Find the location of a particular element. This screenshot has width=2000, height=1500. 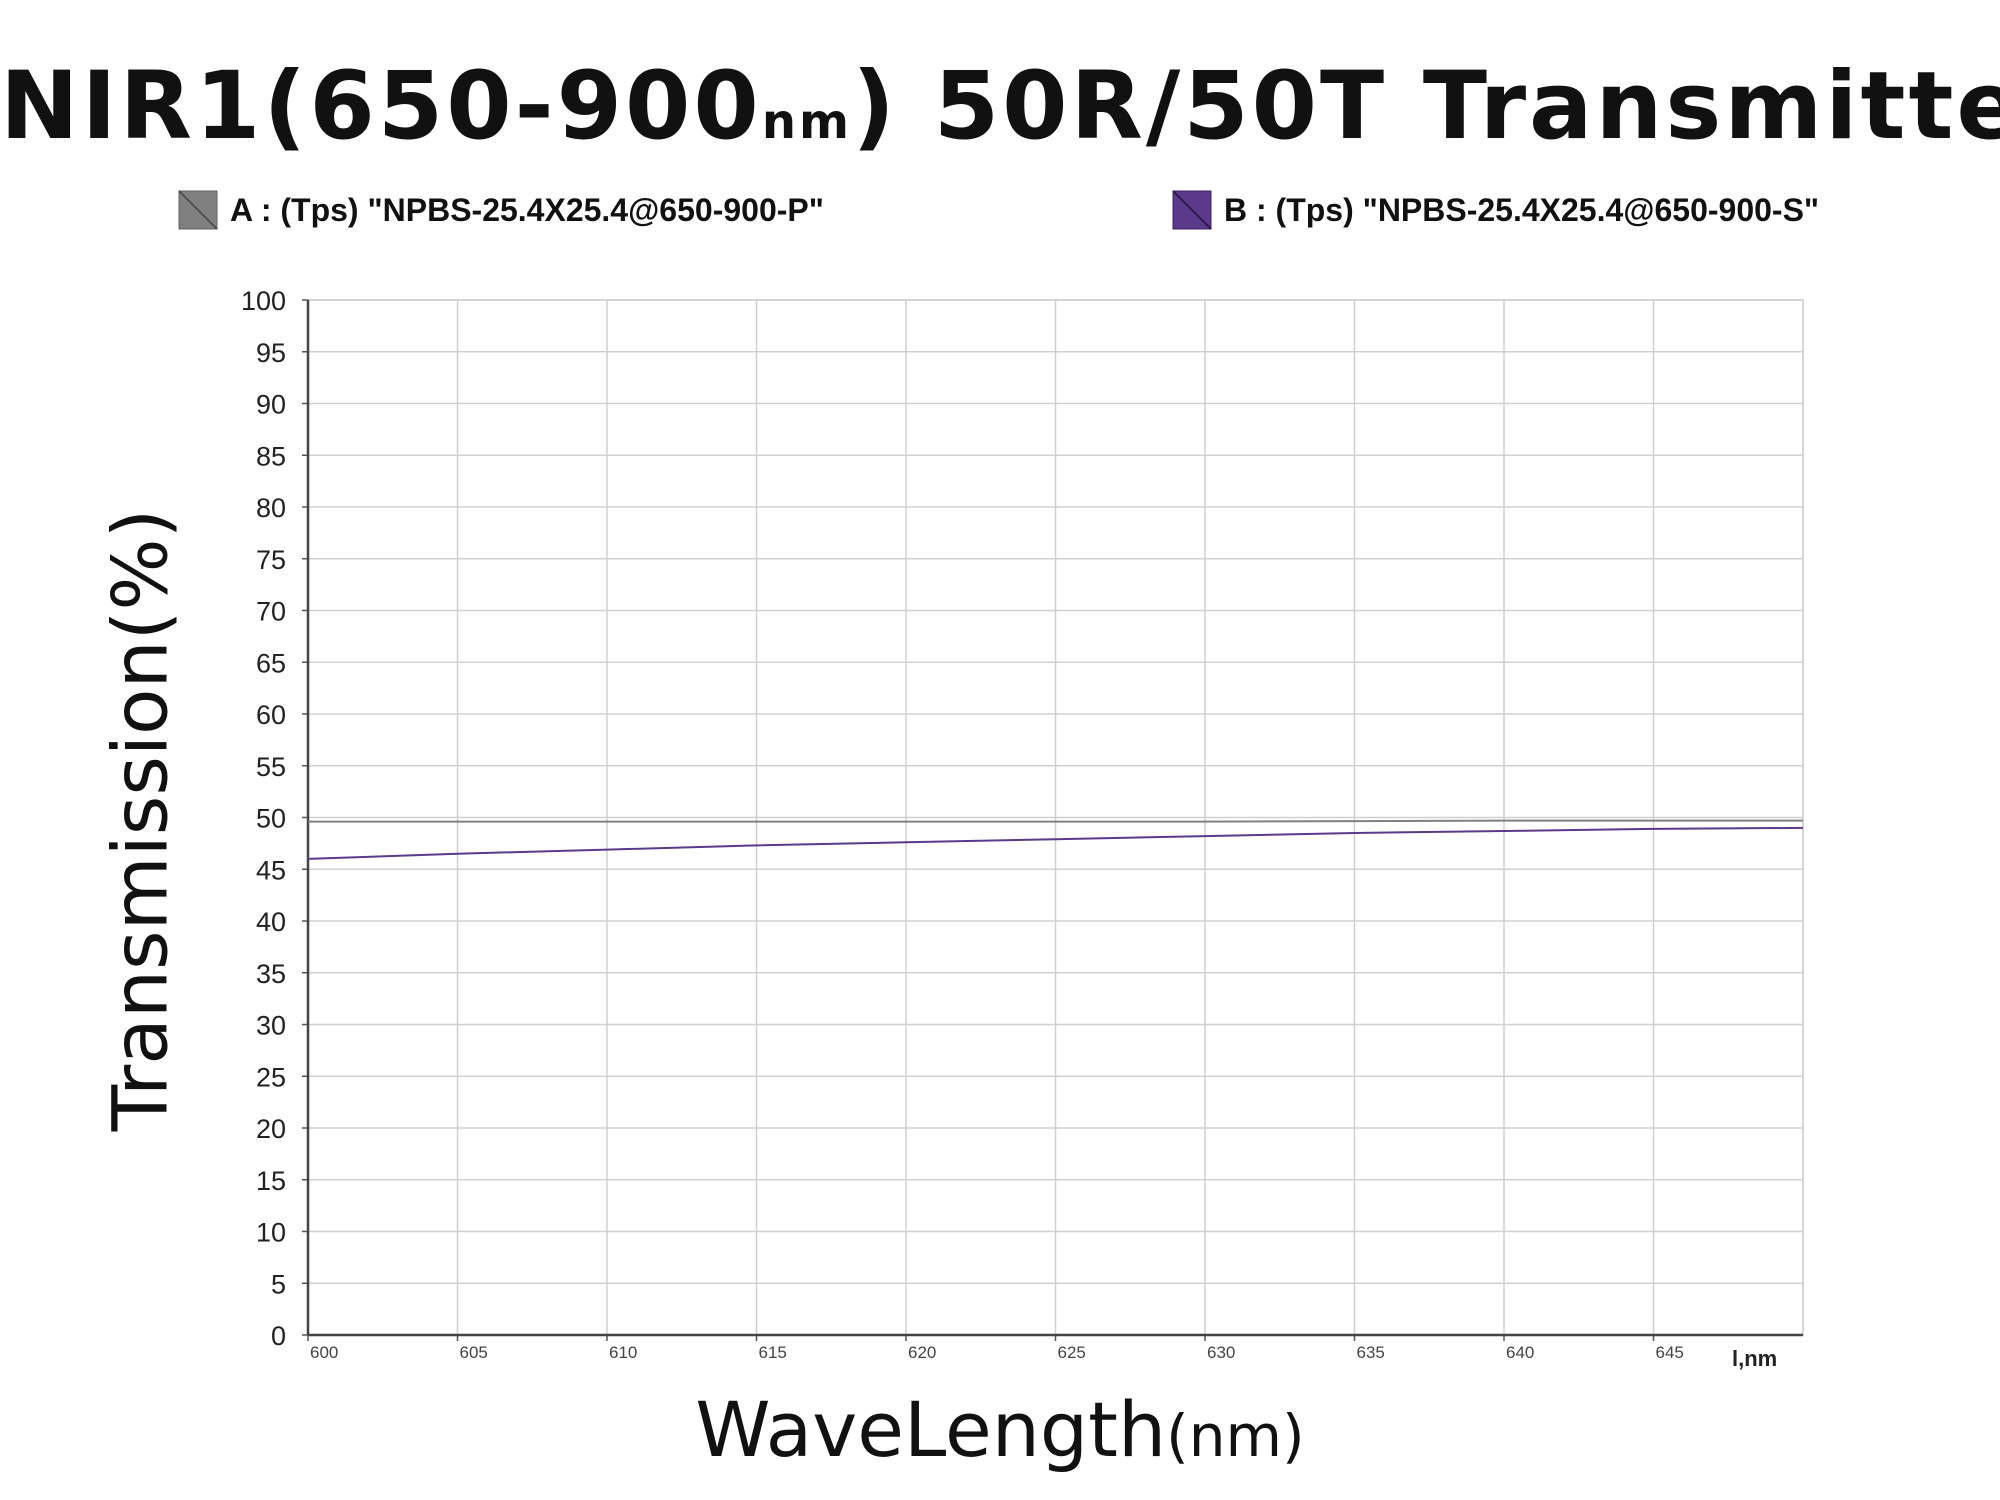

y-tick-label: 5 is located at coordinates (278, 1284).